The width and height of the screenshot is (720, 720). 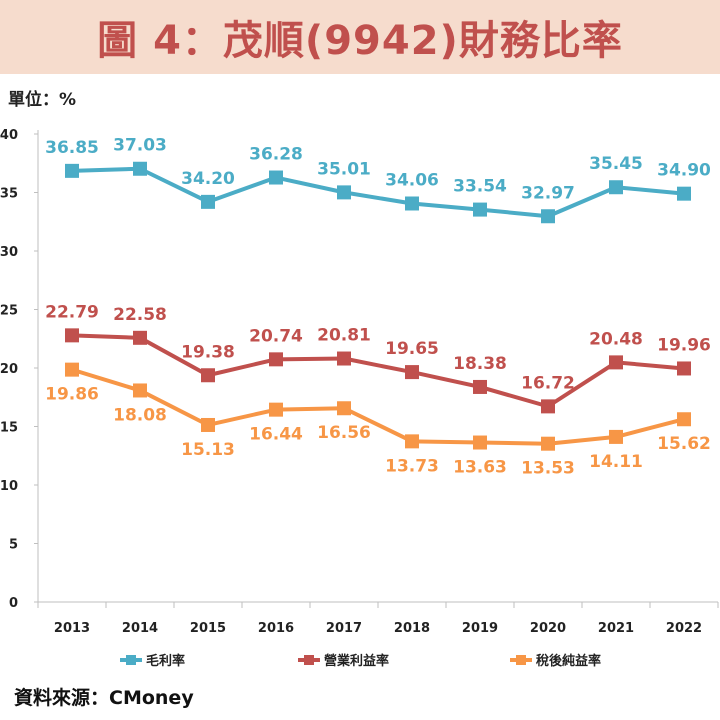 I want to click on x-tick-label: 2016, so click(x=276, y=628).